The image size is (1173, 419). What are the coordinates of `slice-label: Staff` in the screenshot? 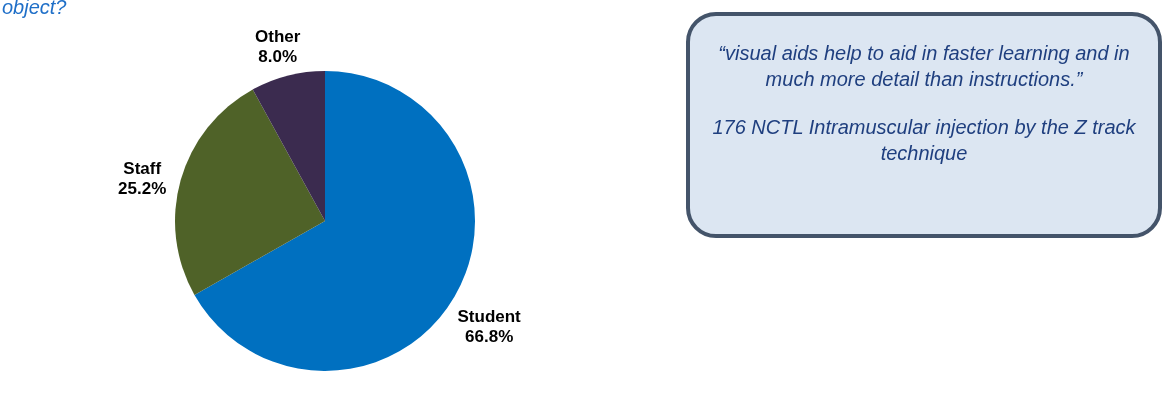 It's located at (142, 169).